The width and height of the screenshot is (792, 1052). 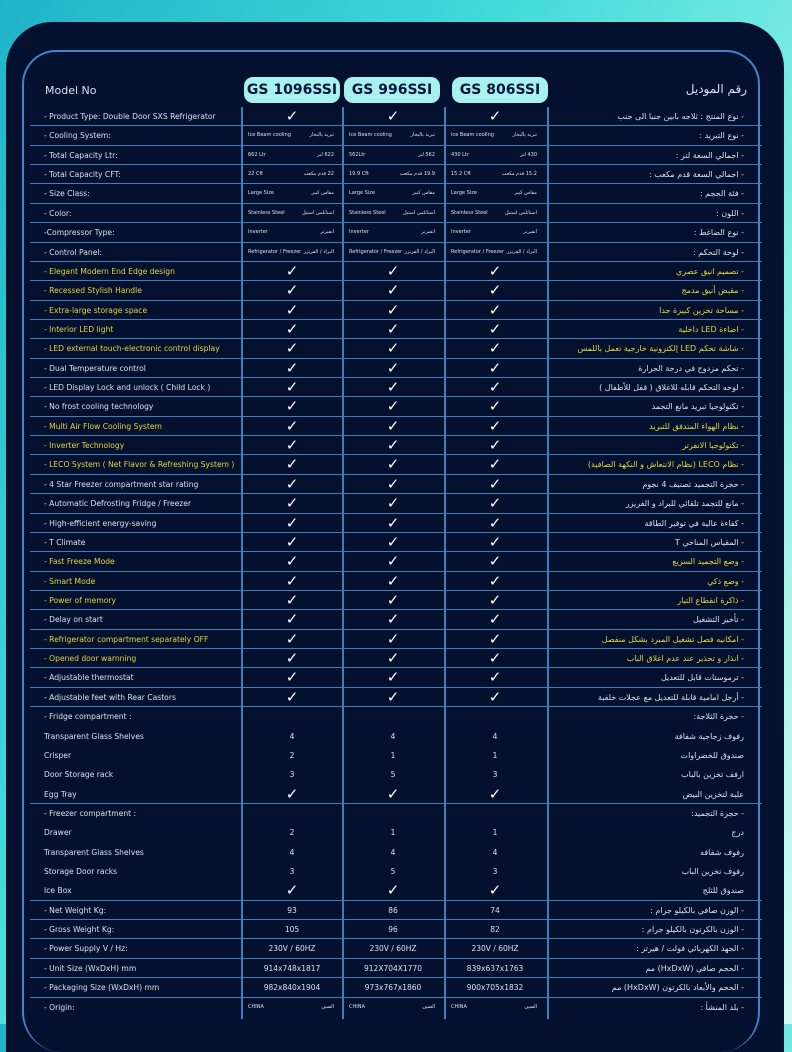 I want to click on spec-cell-model-2: 4, so click(x=393, y=736).